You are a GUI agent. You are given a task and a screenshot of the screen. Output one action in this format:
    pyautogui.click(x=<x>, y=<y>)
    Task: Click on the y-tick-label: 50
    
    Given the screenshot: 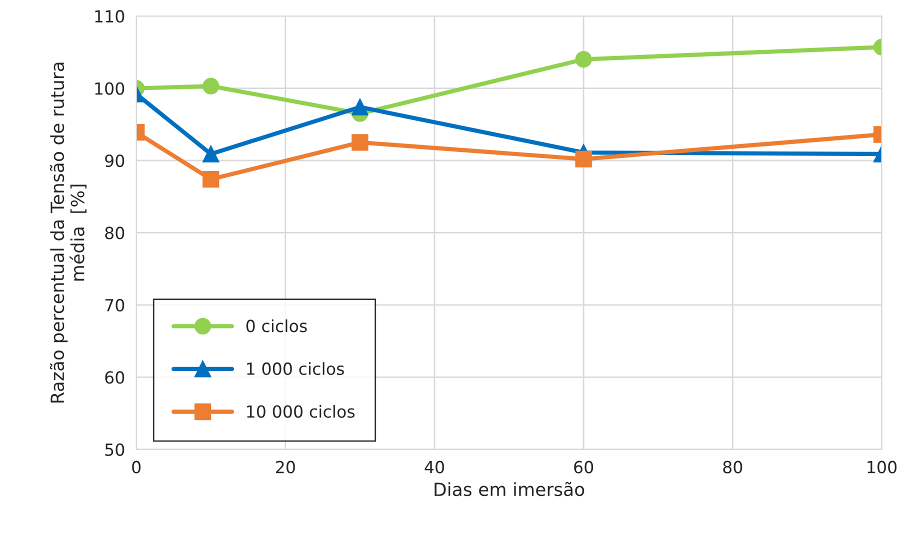 What is the action you would take?
    pyautogui.click(x=114, y=449)
    